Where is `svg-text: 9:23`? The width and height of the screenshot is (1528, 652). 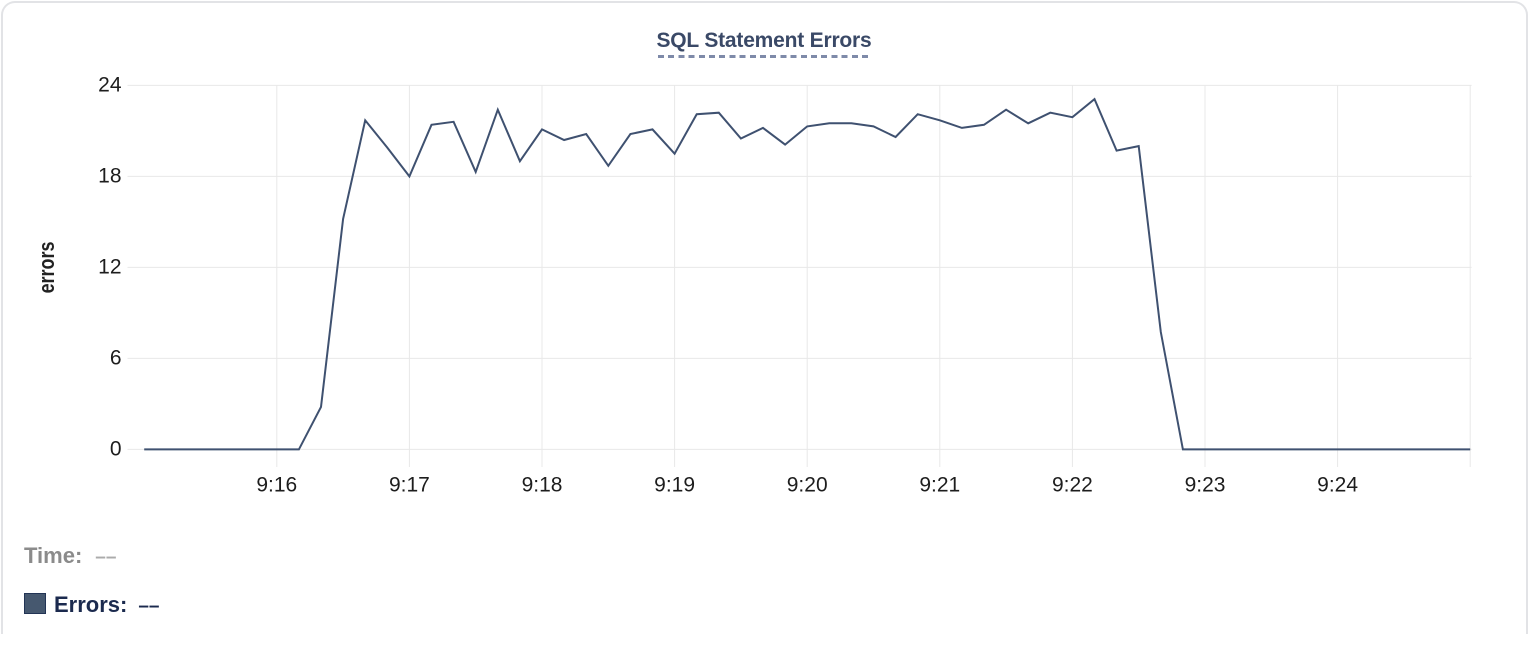
svg-text: 9:23 is located at coordinates (1205, 485).